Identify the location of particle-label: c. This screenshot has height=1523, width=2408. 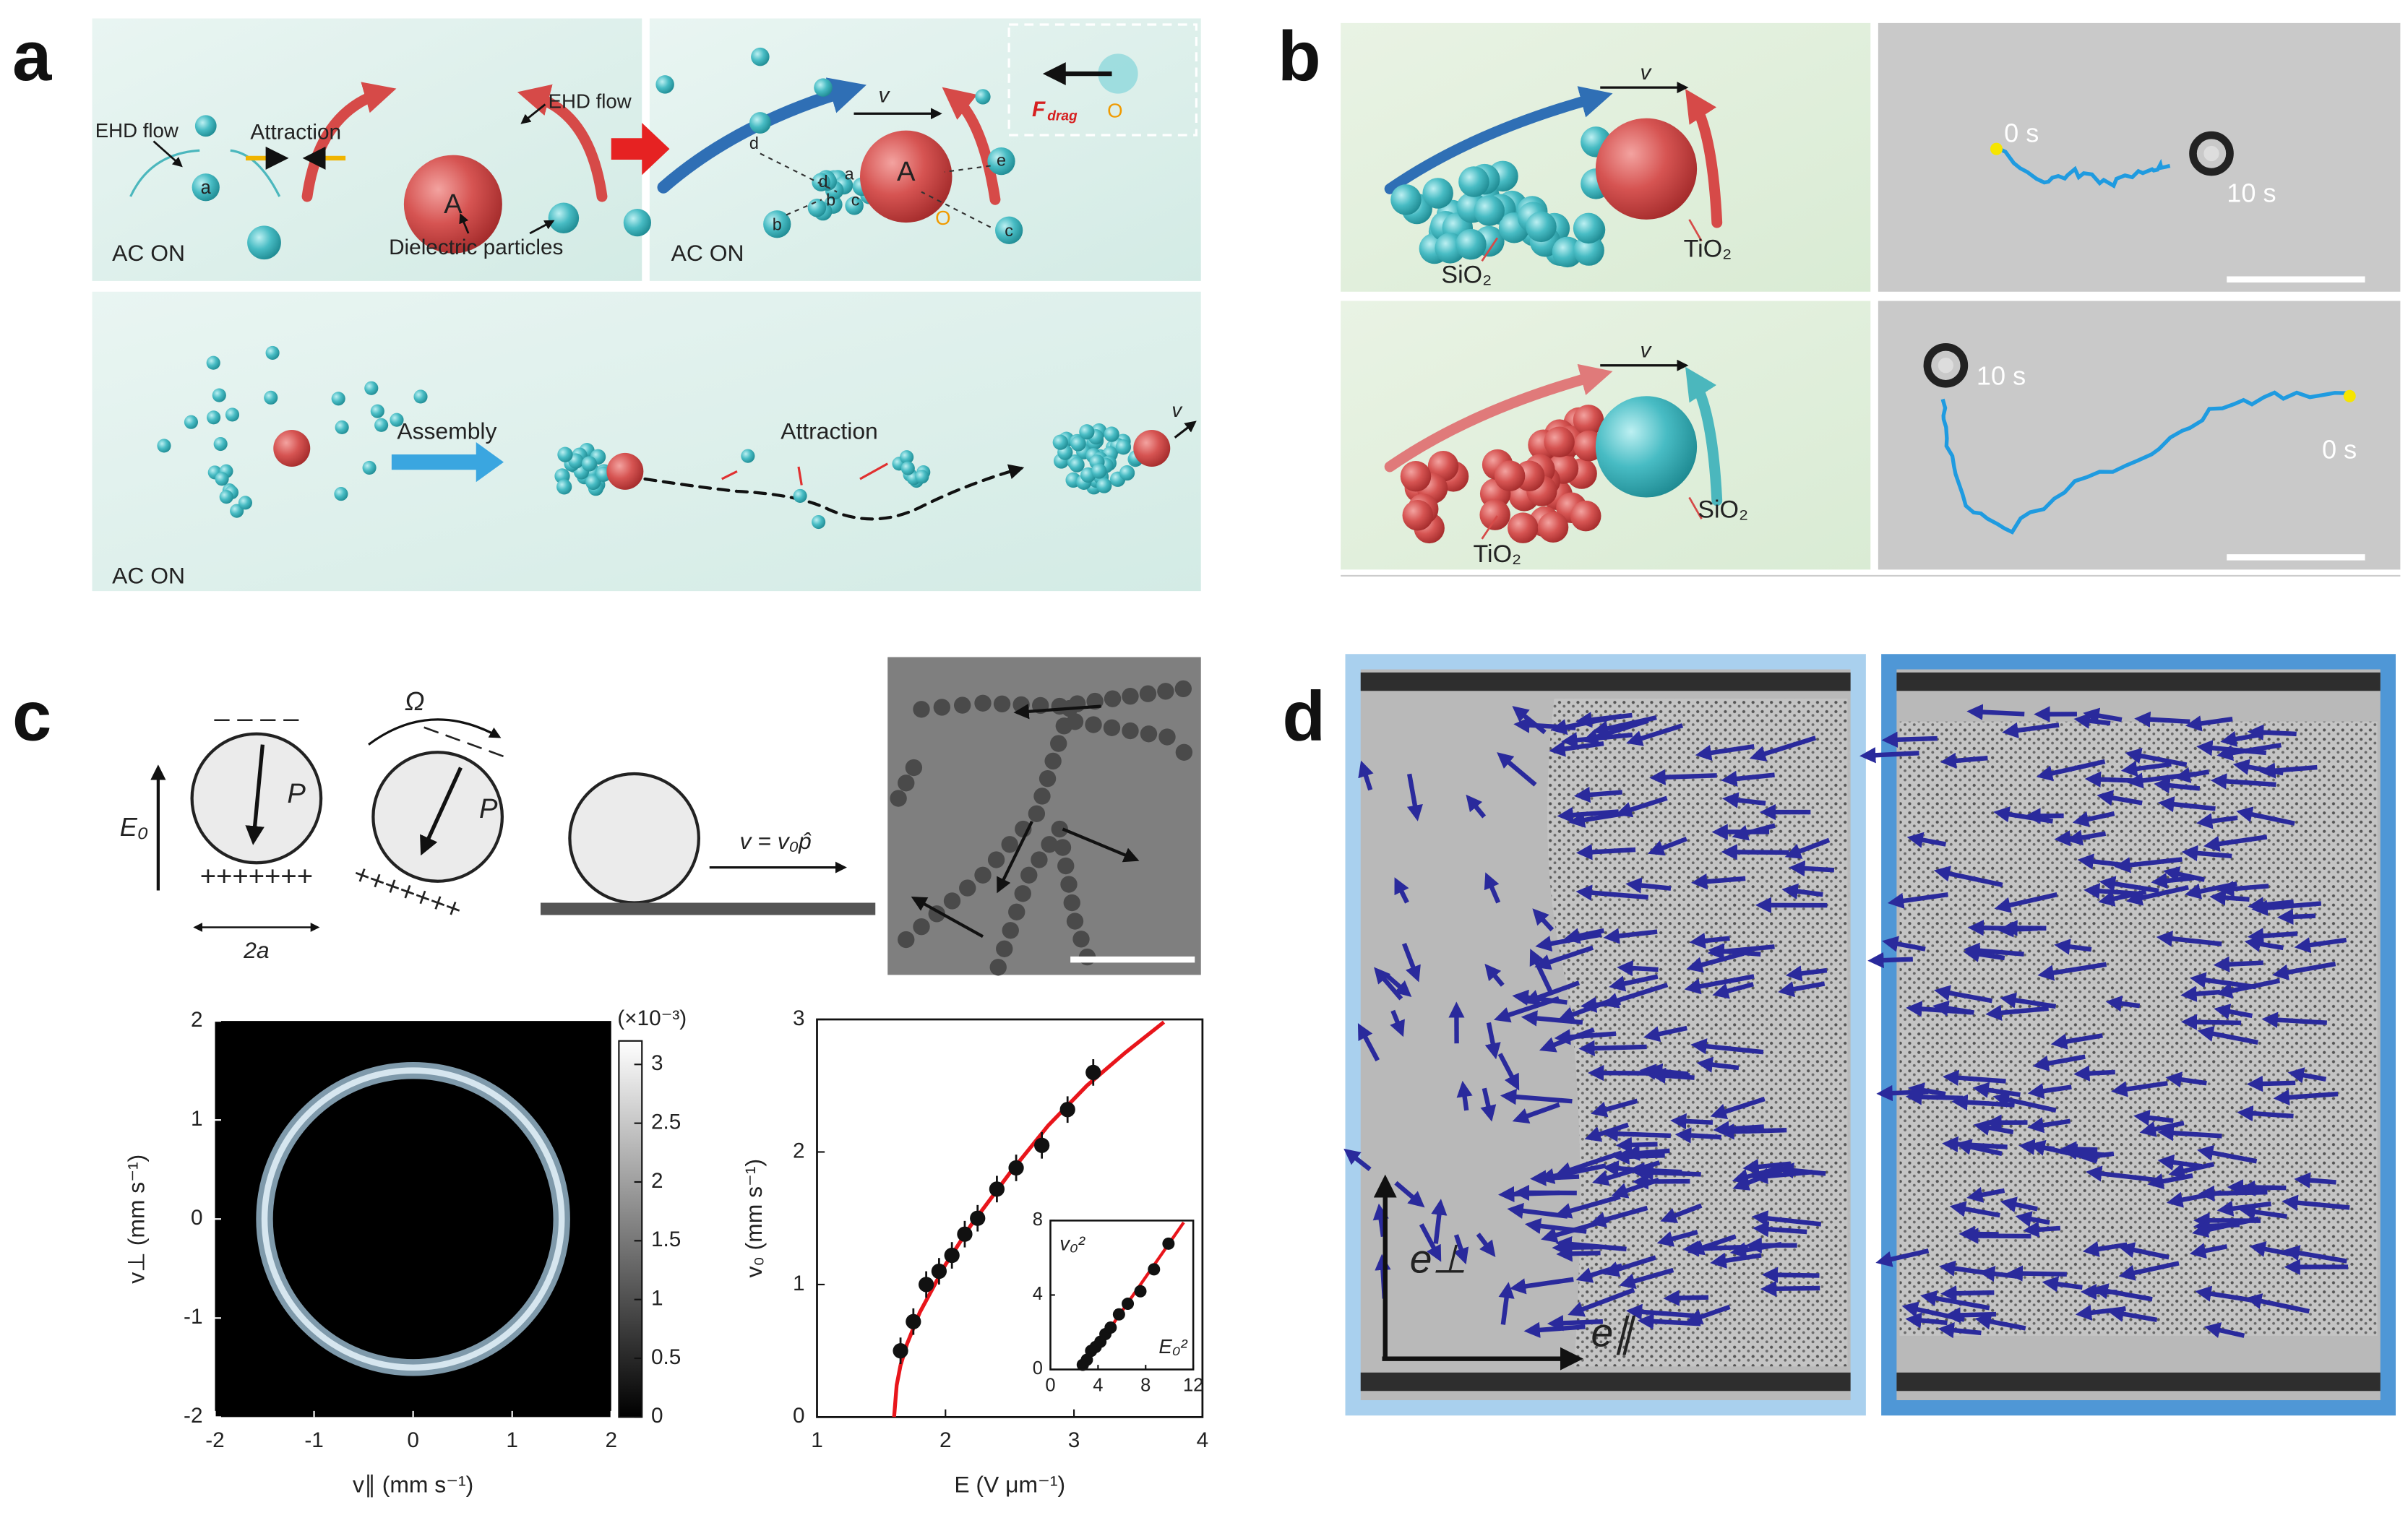
(1009, 230).